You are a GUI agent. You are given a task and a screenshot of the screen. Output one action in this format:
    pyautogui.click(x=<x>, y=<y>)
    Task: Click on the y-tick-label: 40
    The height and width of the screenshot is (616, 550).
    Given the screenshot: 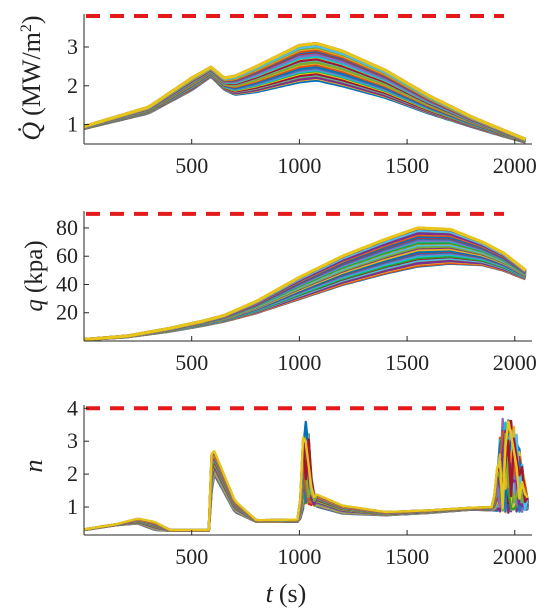 What is the action you would take?
    pyautogui.click(x=67, y=283)
    